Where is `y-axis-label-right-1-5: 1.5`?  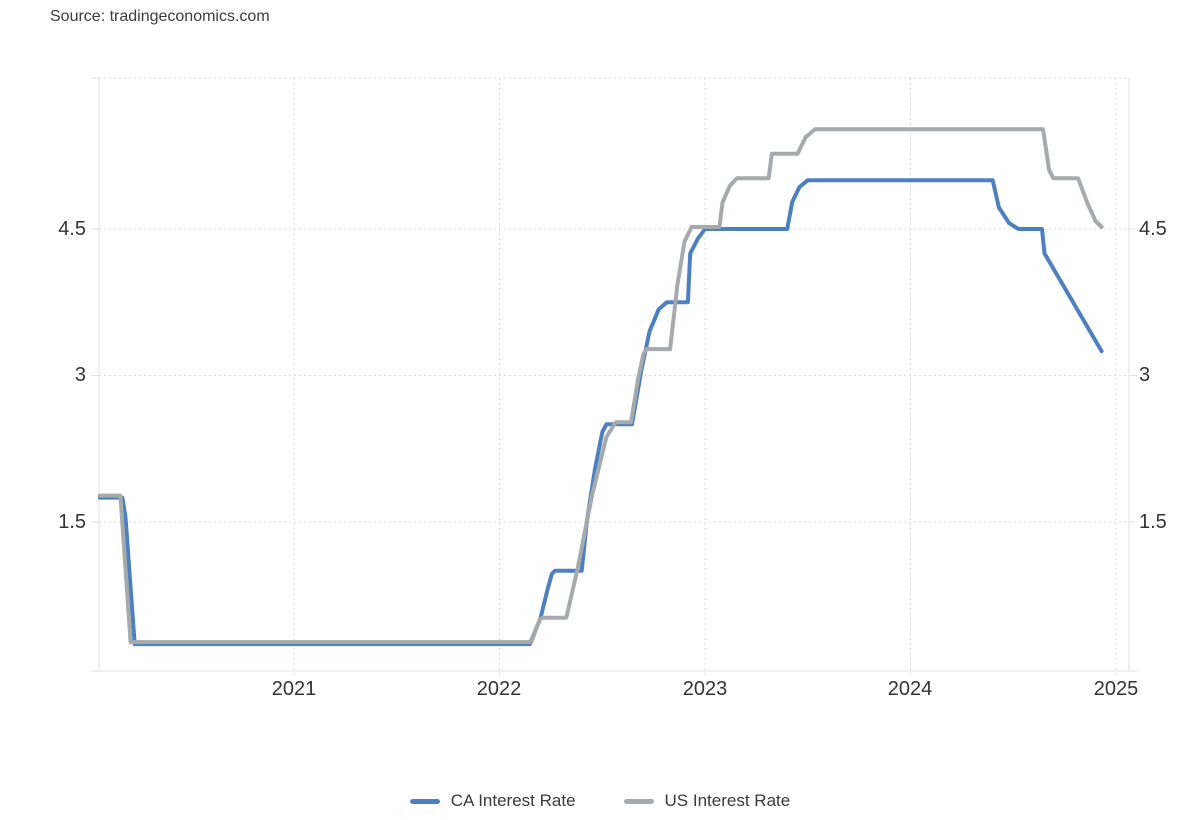
y-axis-label-right-1-5: 1.5 is located at coordinates (1153, 522).